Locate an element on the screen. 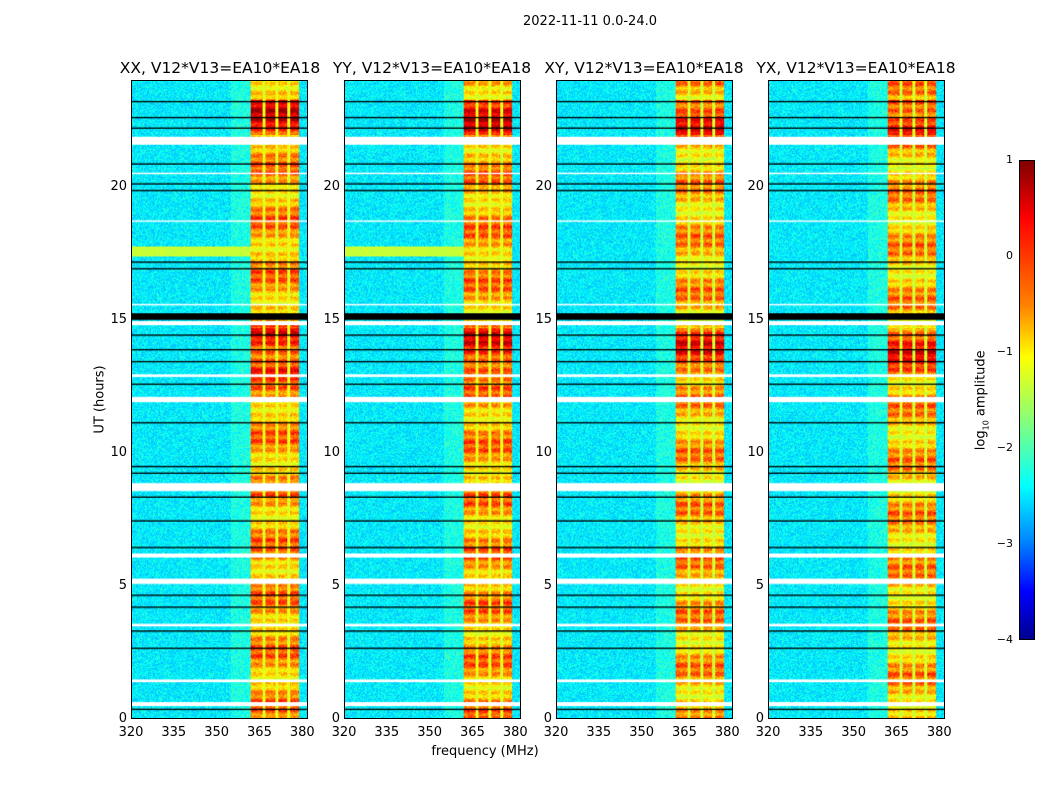 The image size is (1050, 800). x-axis-label: frequency (MHz) is located at coordinates (485, 751).